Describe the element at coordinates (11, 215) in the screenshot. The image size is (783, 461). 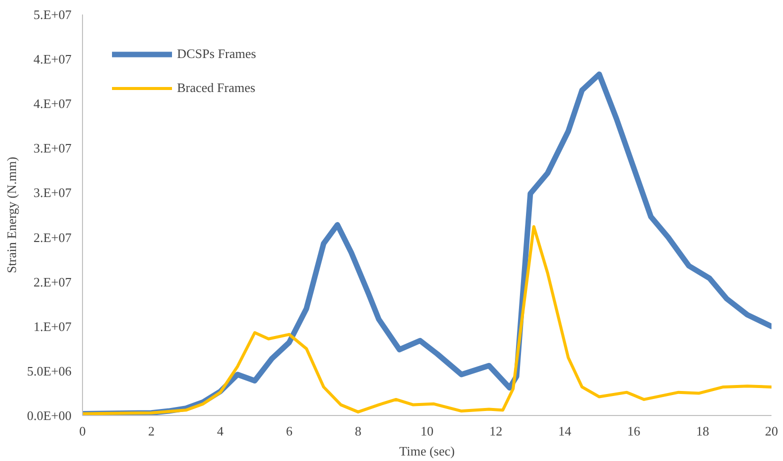
I see `y-axis-title: Strain Energy (N.mm)` at that location.